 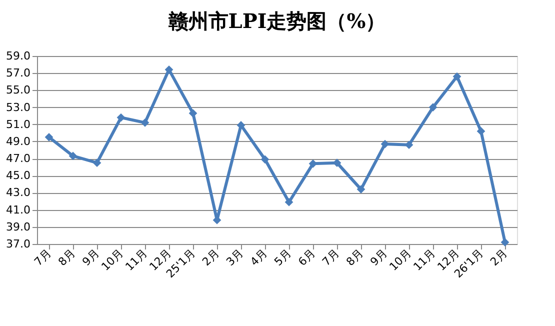 What do you see at coordinates (18, 193) in the screenshot?
I see `y-tick-label: 43.0` at bounding box center [18, 193].